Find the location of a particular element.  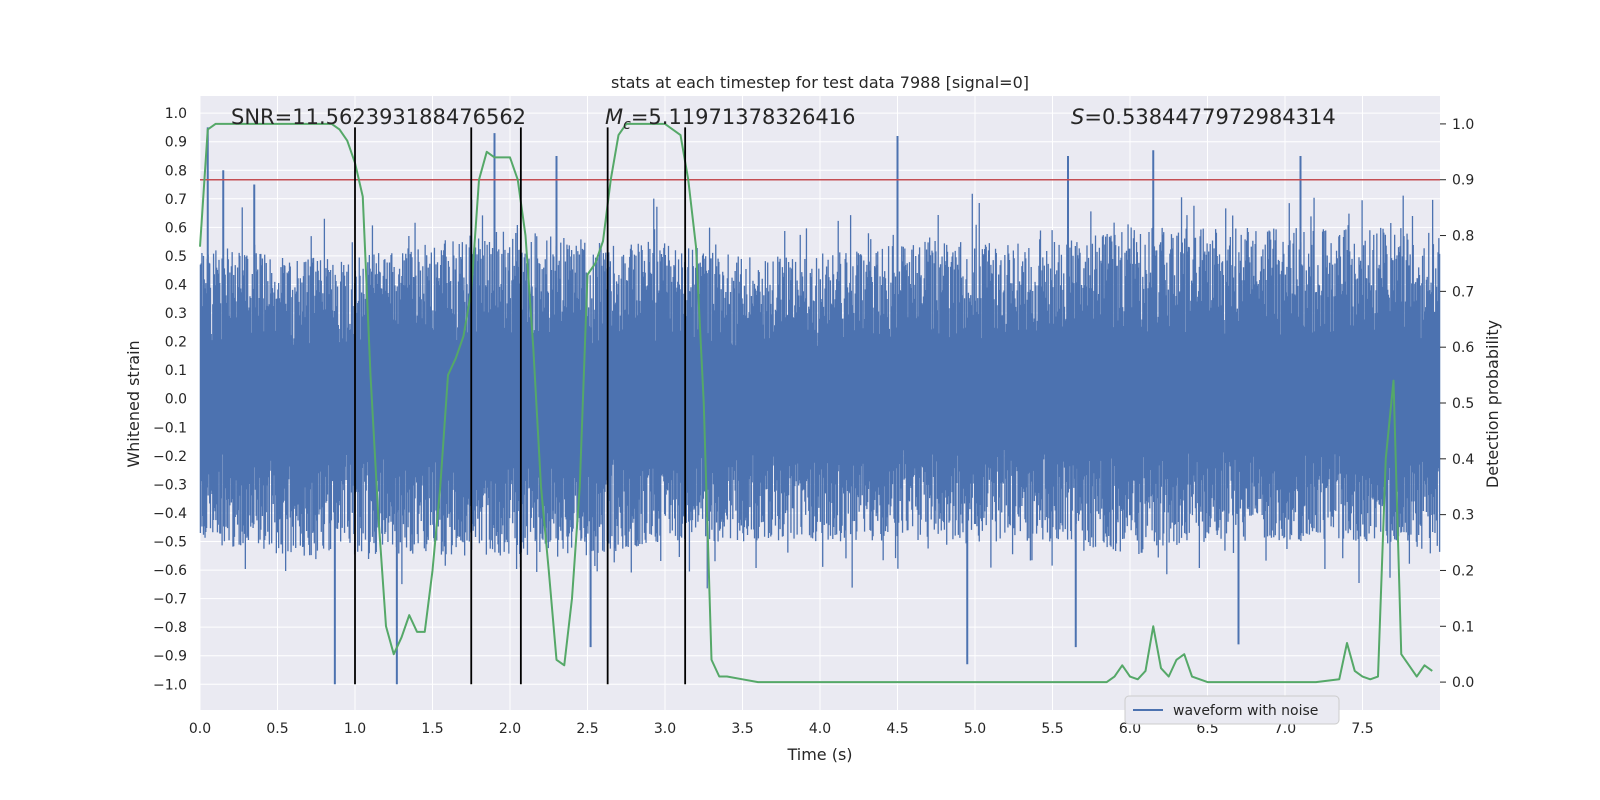

y-tick-label-right: 0.8 is located at coordinates (1463, 237).